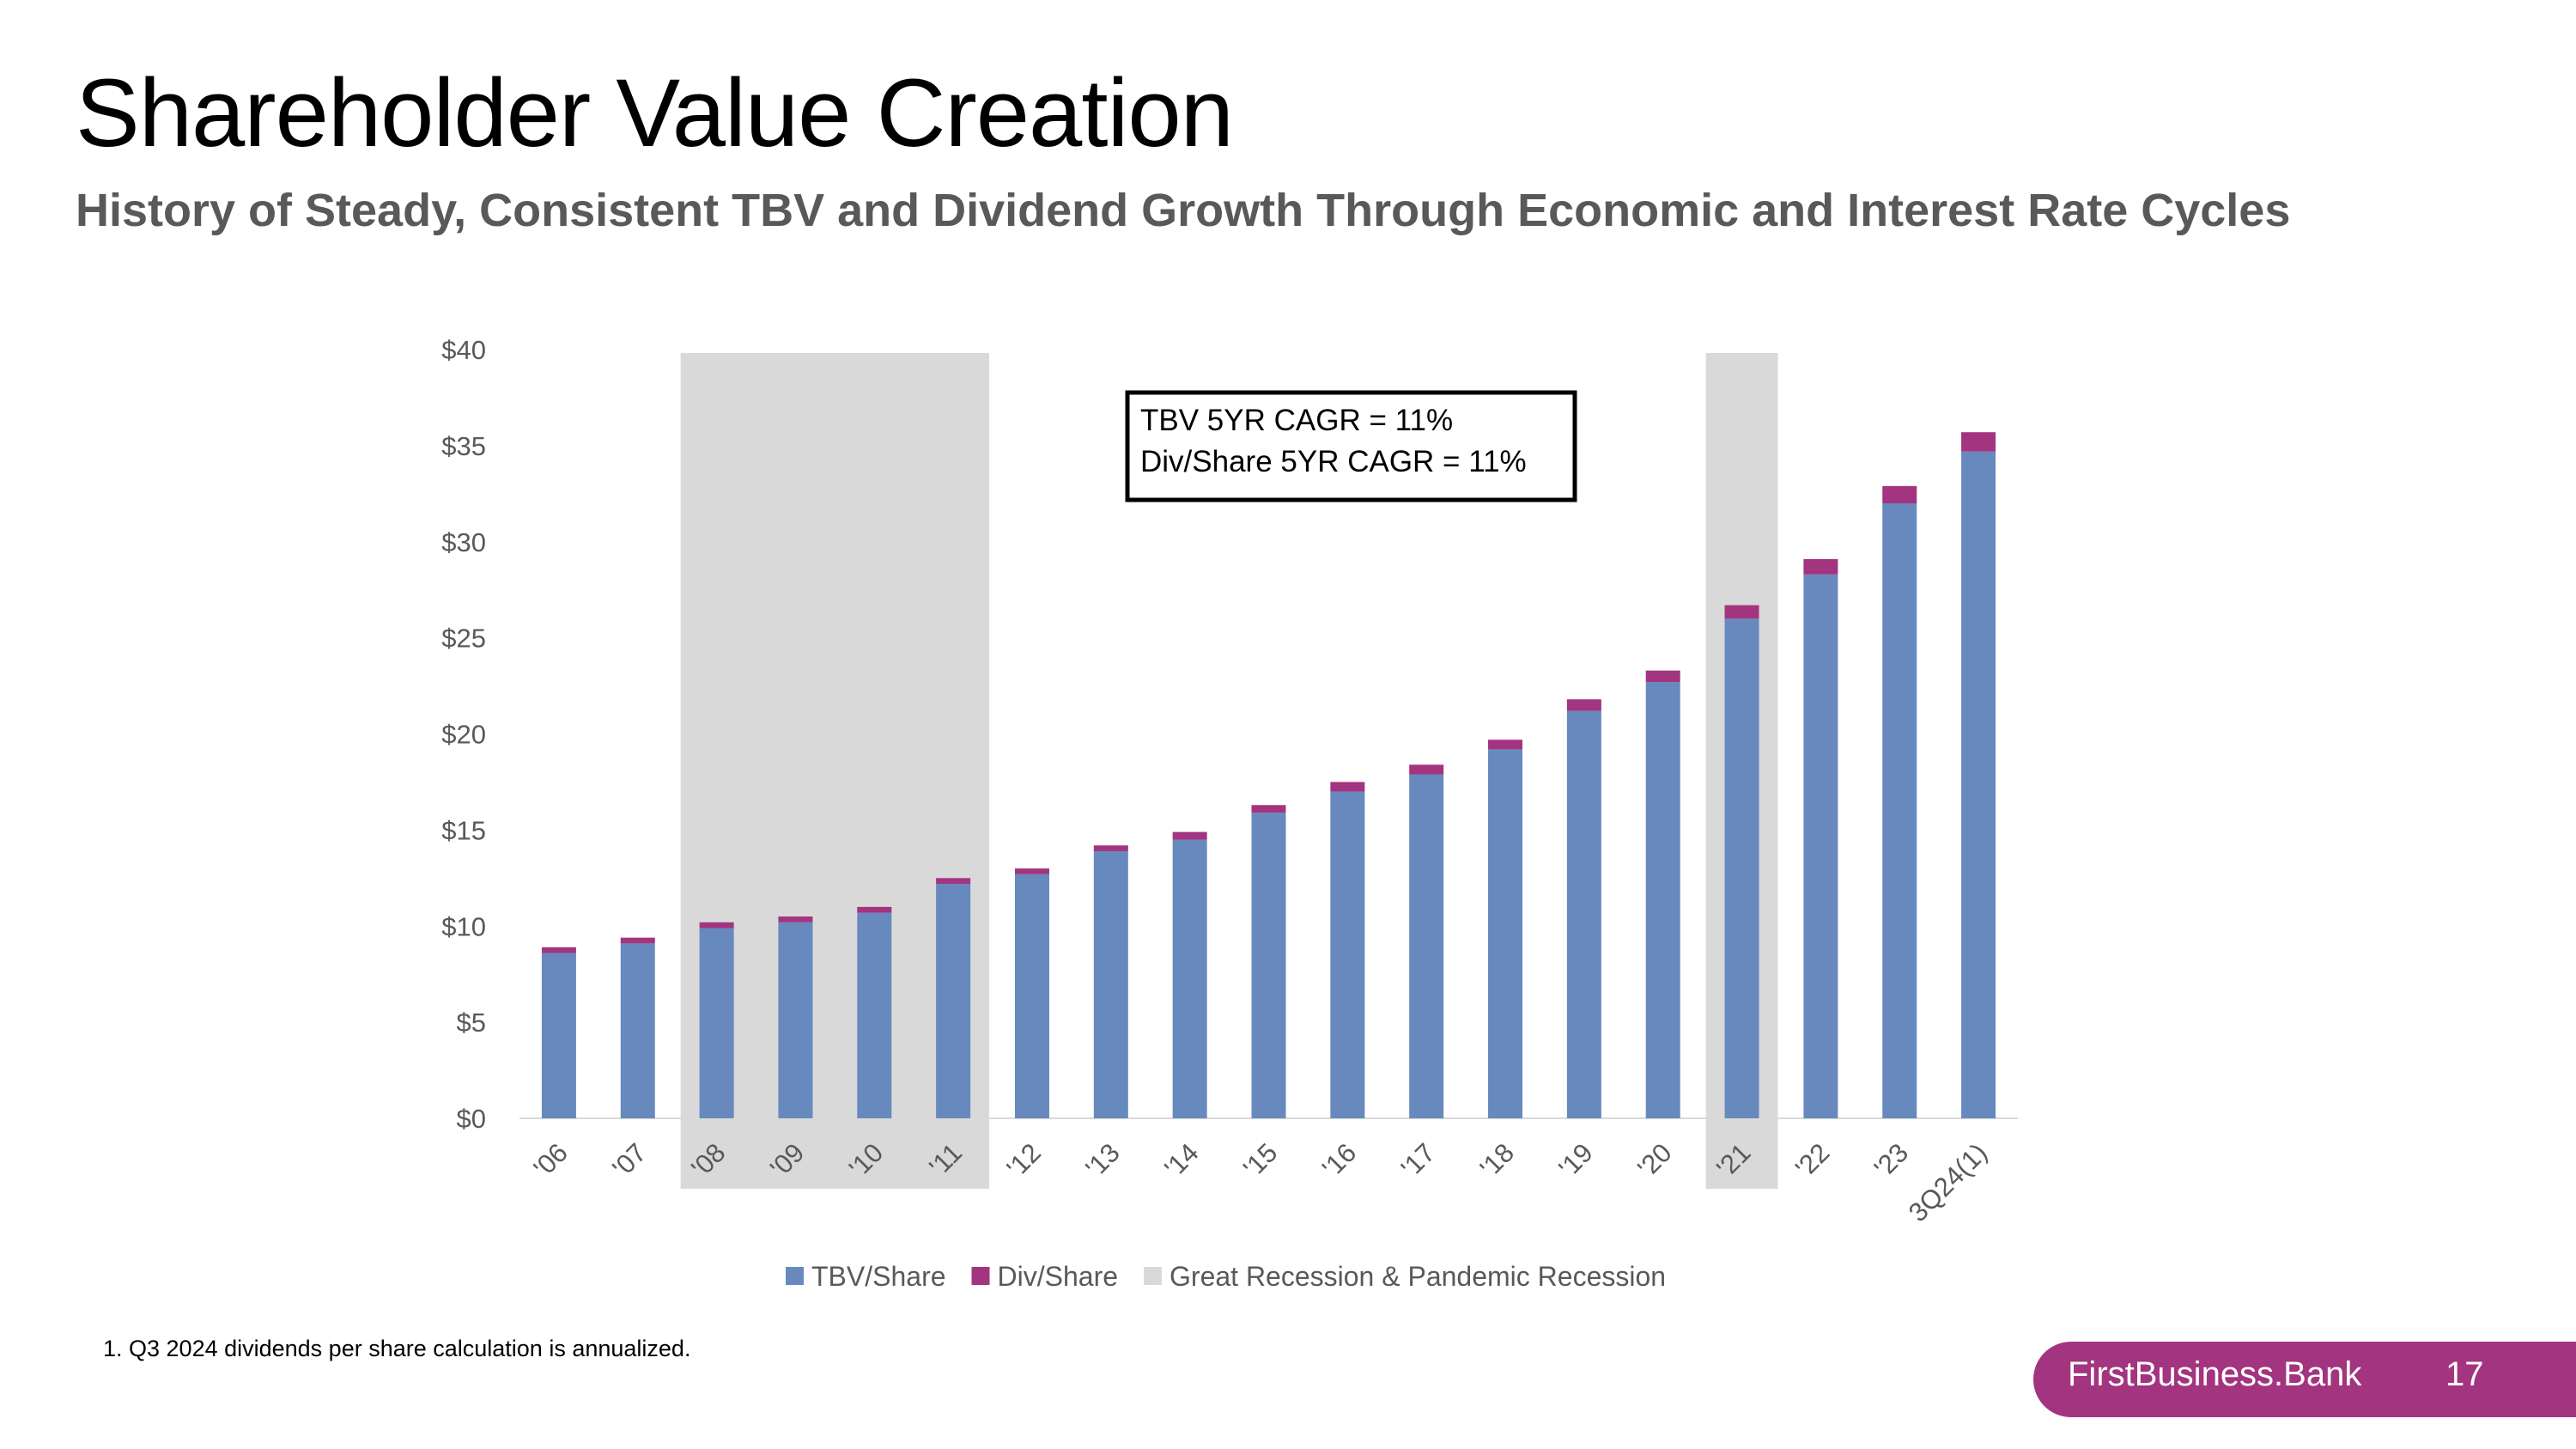 Image resolution: width=2576 pixels, height=1449 pixels. I want to click on x-tick-label: '17, so click(1418, 1160).